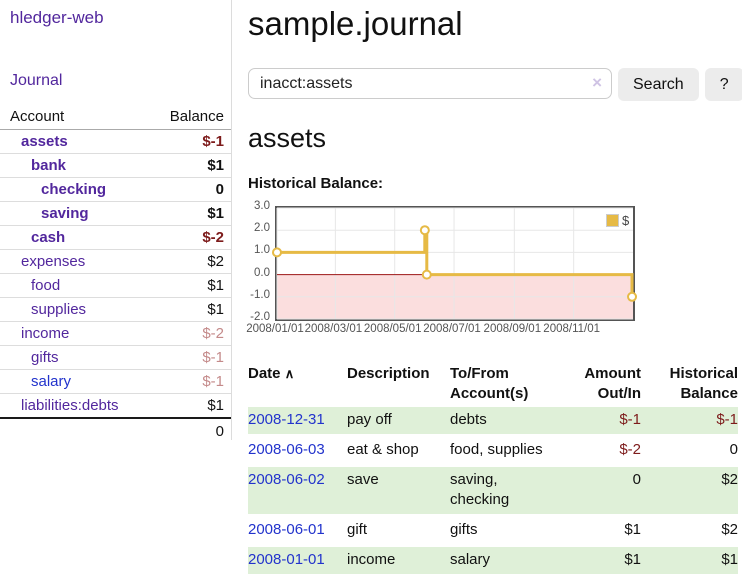 The image size is (742, 582). I want to click on x-axis-tick-label: 2008/07/01, so click(452, 329).